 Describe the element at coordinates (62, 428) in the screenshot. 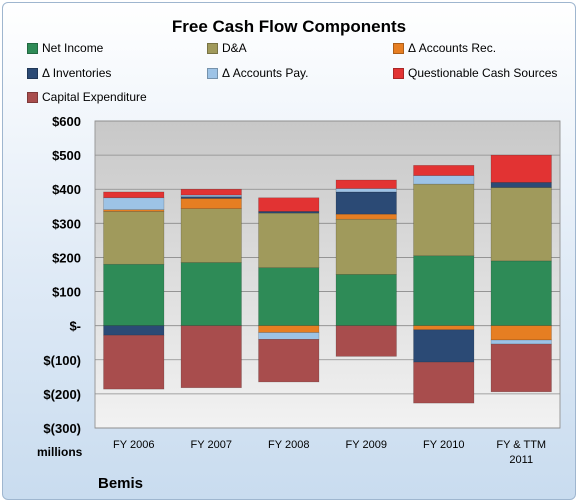

I see `y-tick-label: $(300)` at that location.